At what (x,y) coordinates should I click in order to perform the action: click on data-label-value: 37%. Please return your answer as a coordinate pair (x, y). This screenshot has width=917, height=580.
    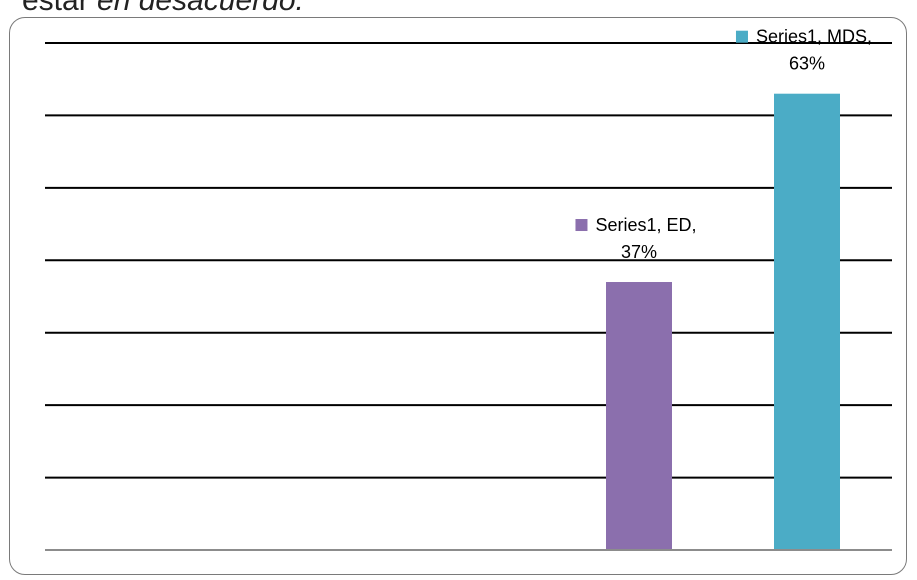
    Looking at the image, I should click on (639, 252).